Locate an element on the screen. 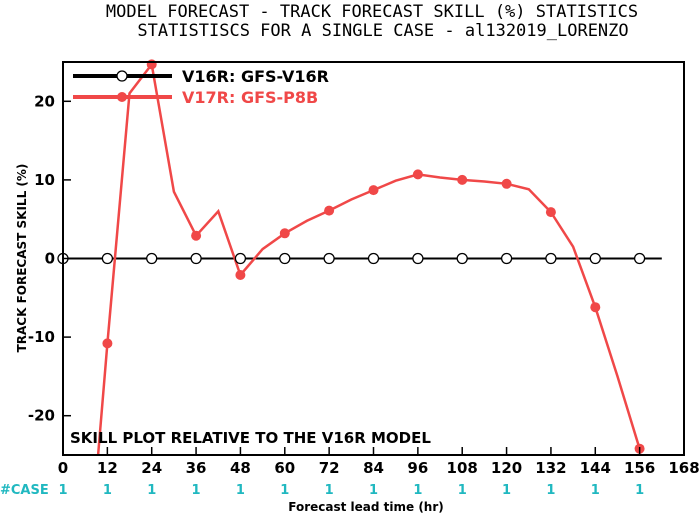  y-tick-label: -10 is located at coordinates (41, 337).